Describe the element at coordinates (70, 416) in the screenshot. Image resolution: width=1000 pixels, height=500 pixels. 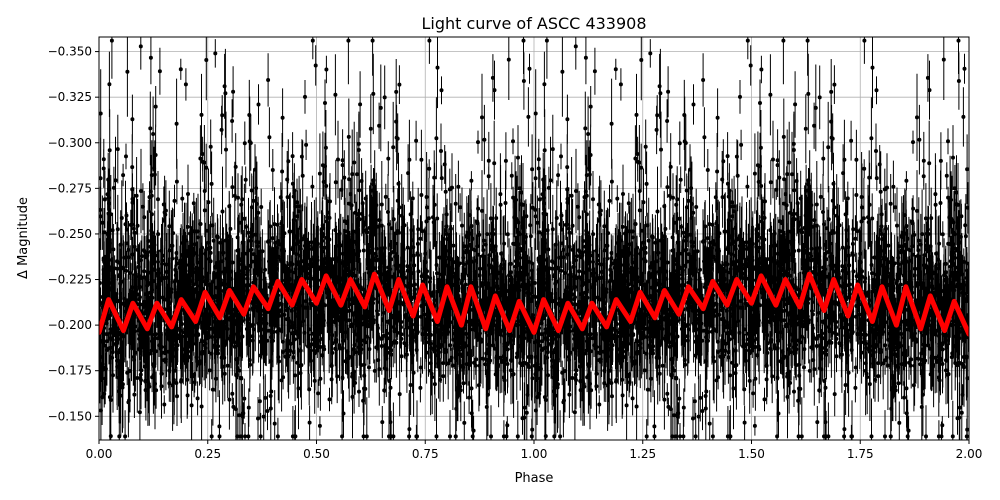
I see `y-tick-label: −0.150` at that location.